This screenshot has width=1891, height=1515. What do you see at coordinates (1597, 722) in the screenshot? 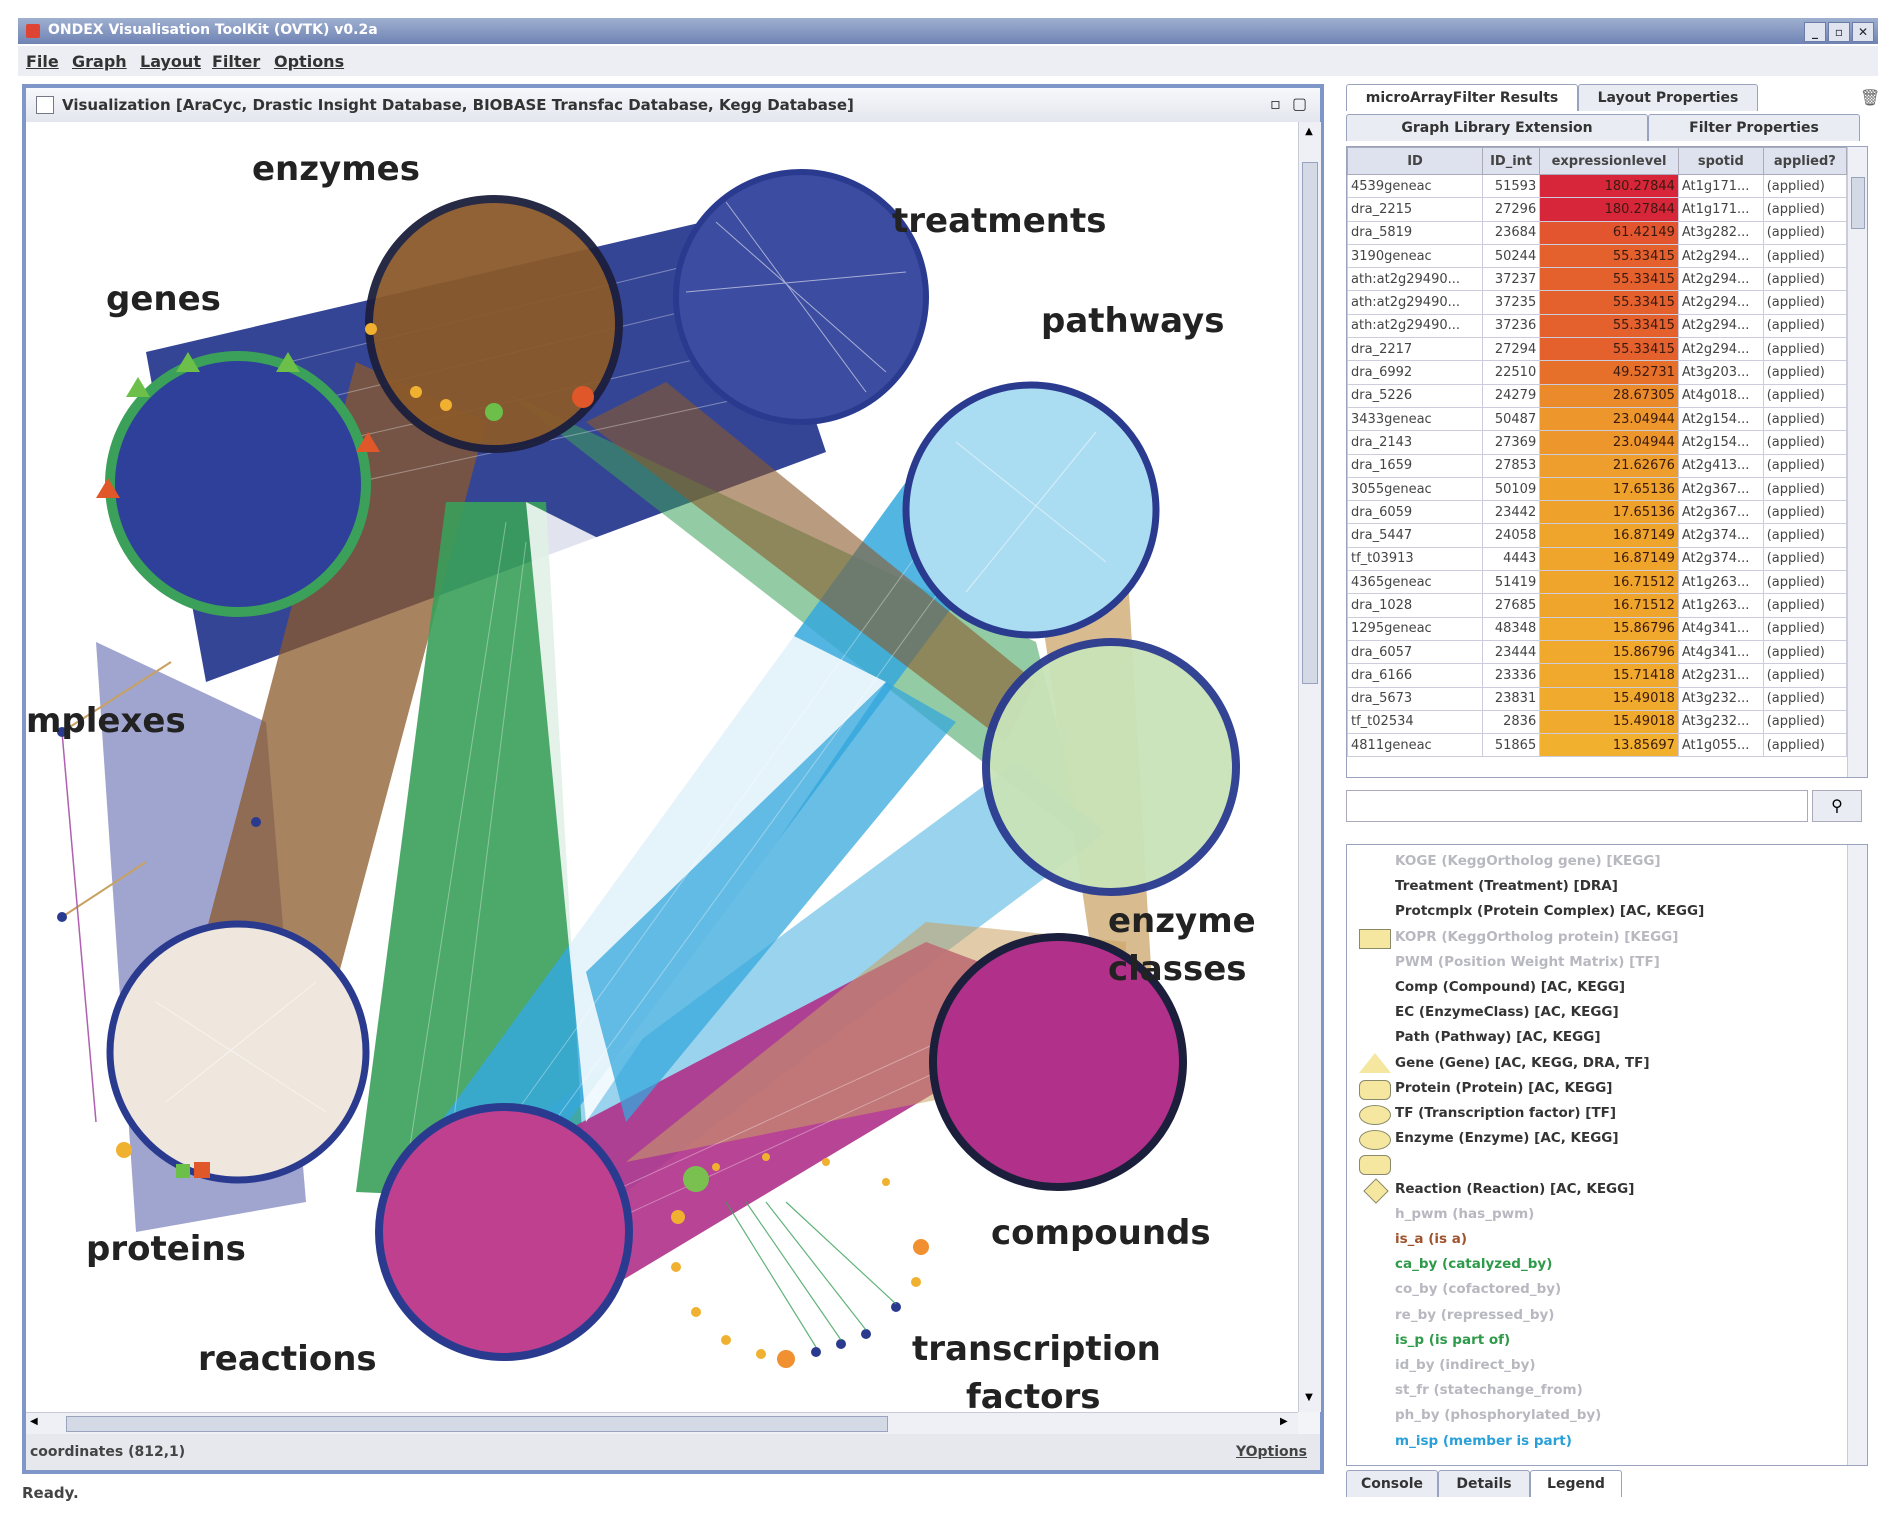
I see `table-row: tf_t02534 2836 15.49018 At3g232... (applied)` at bounding box center [1597, 722].